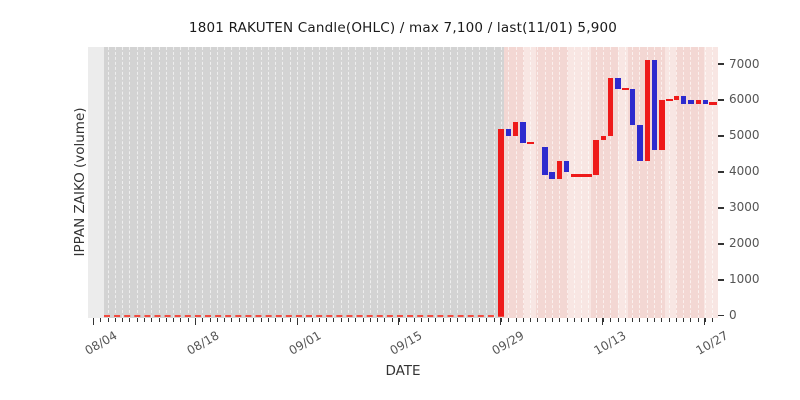  Describe the element at coordinates (305, 343) in the screenshot. I see `x-tick-label: 09/01` at that location.